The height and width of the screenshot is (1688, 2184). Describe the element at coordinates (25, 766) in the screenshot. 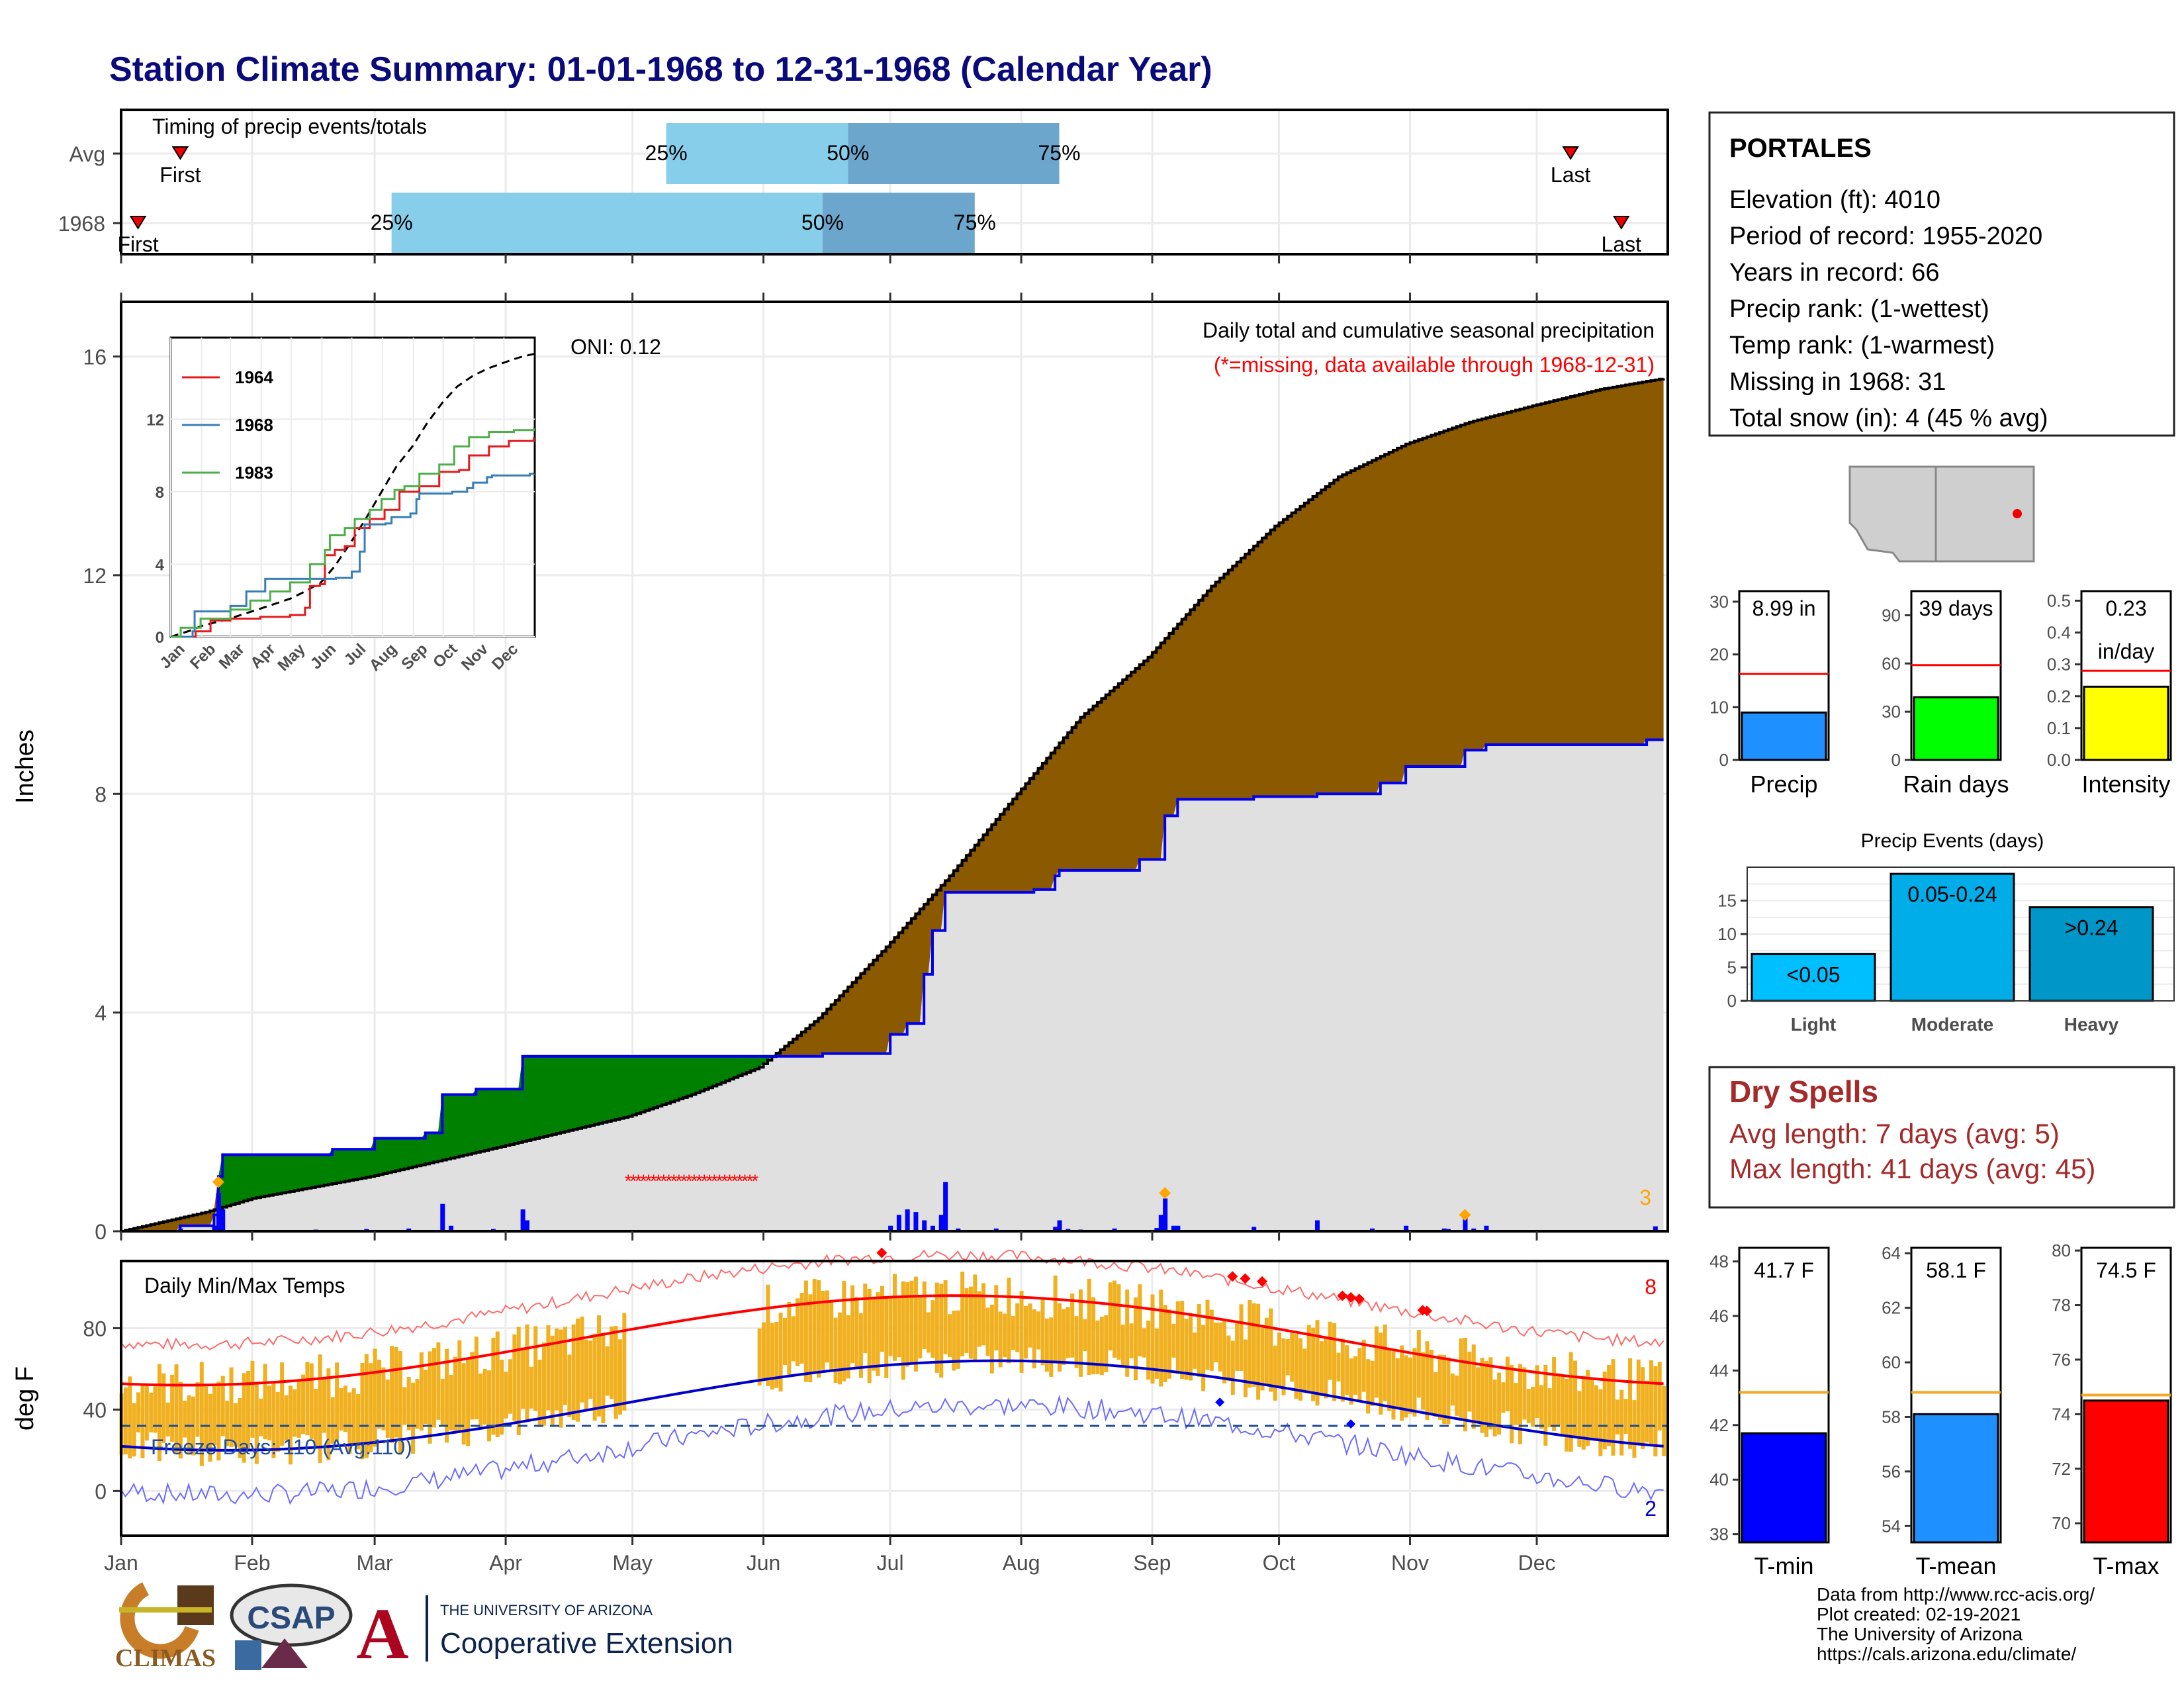

I see `precip-ylabel: Inches` at that location.